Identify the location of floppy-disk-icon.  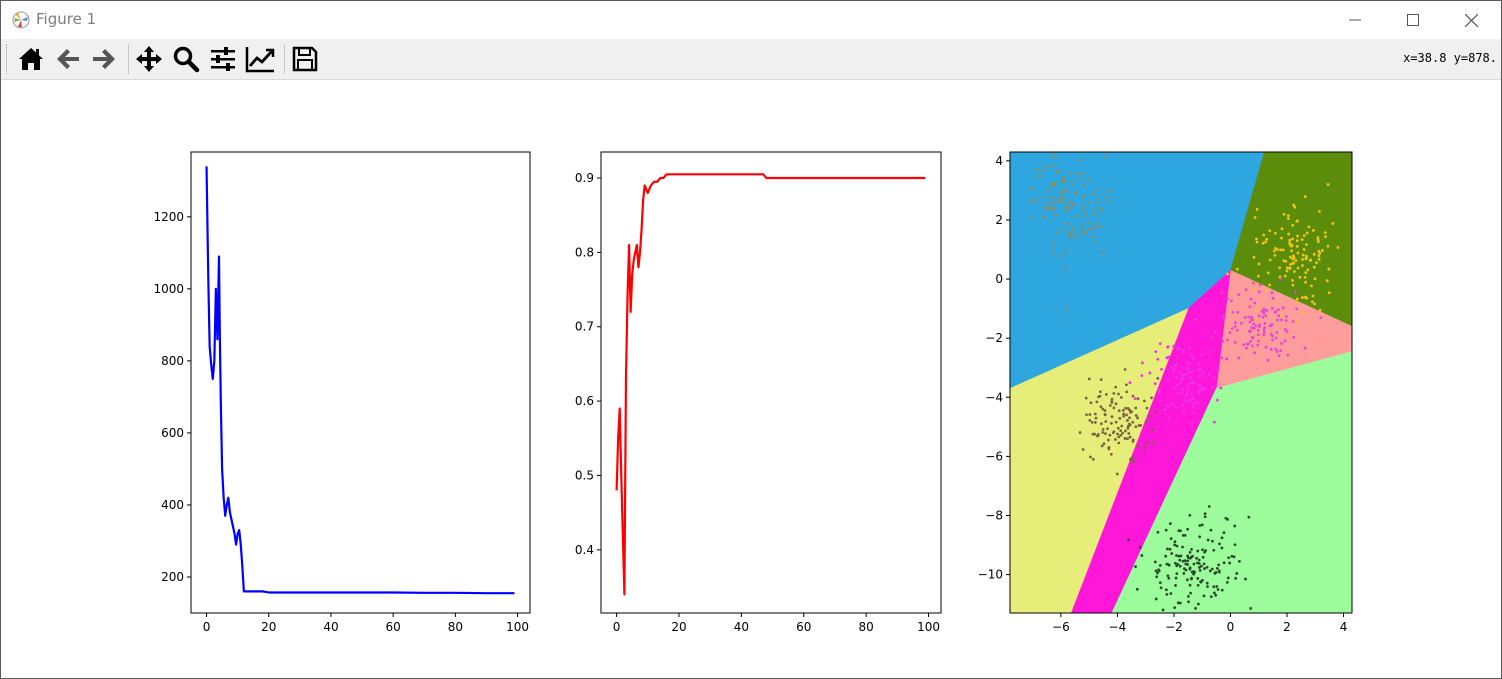
(305, 59).